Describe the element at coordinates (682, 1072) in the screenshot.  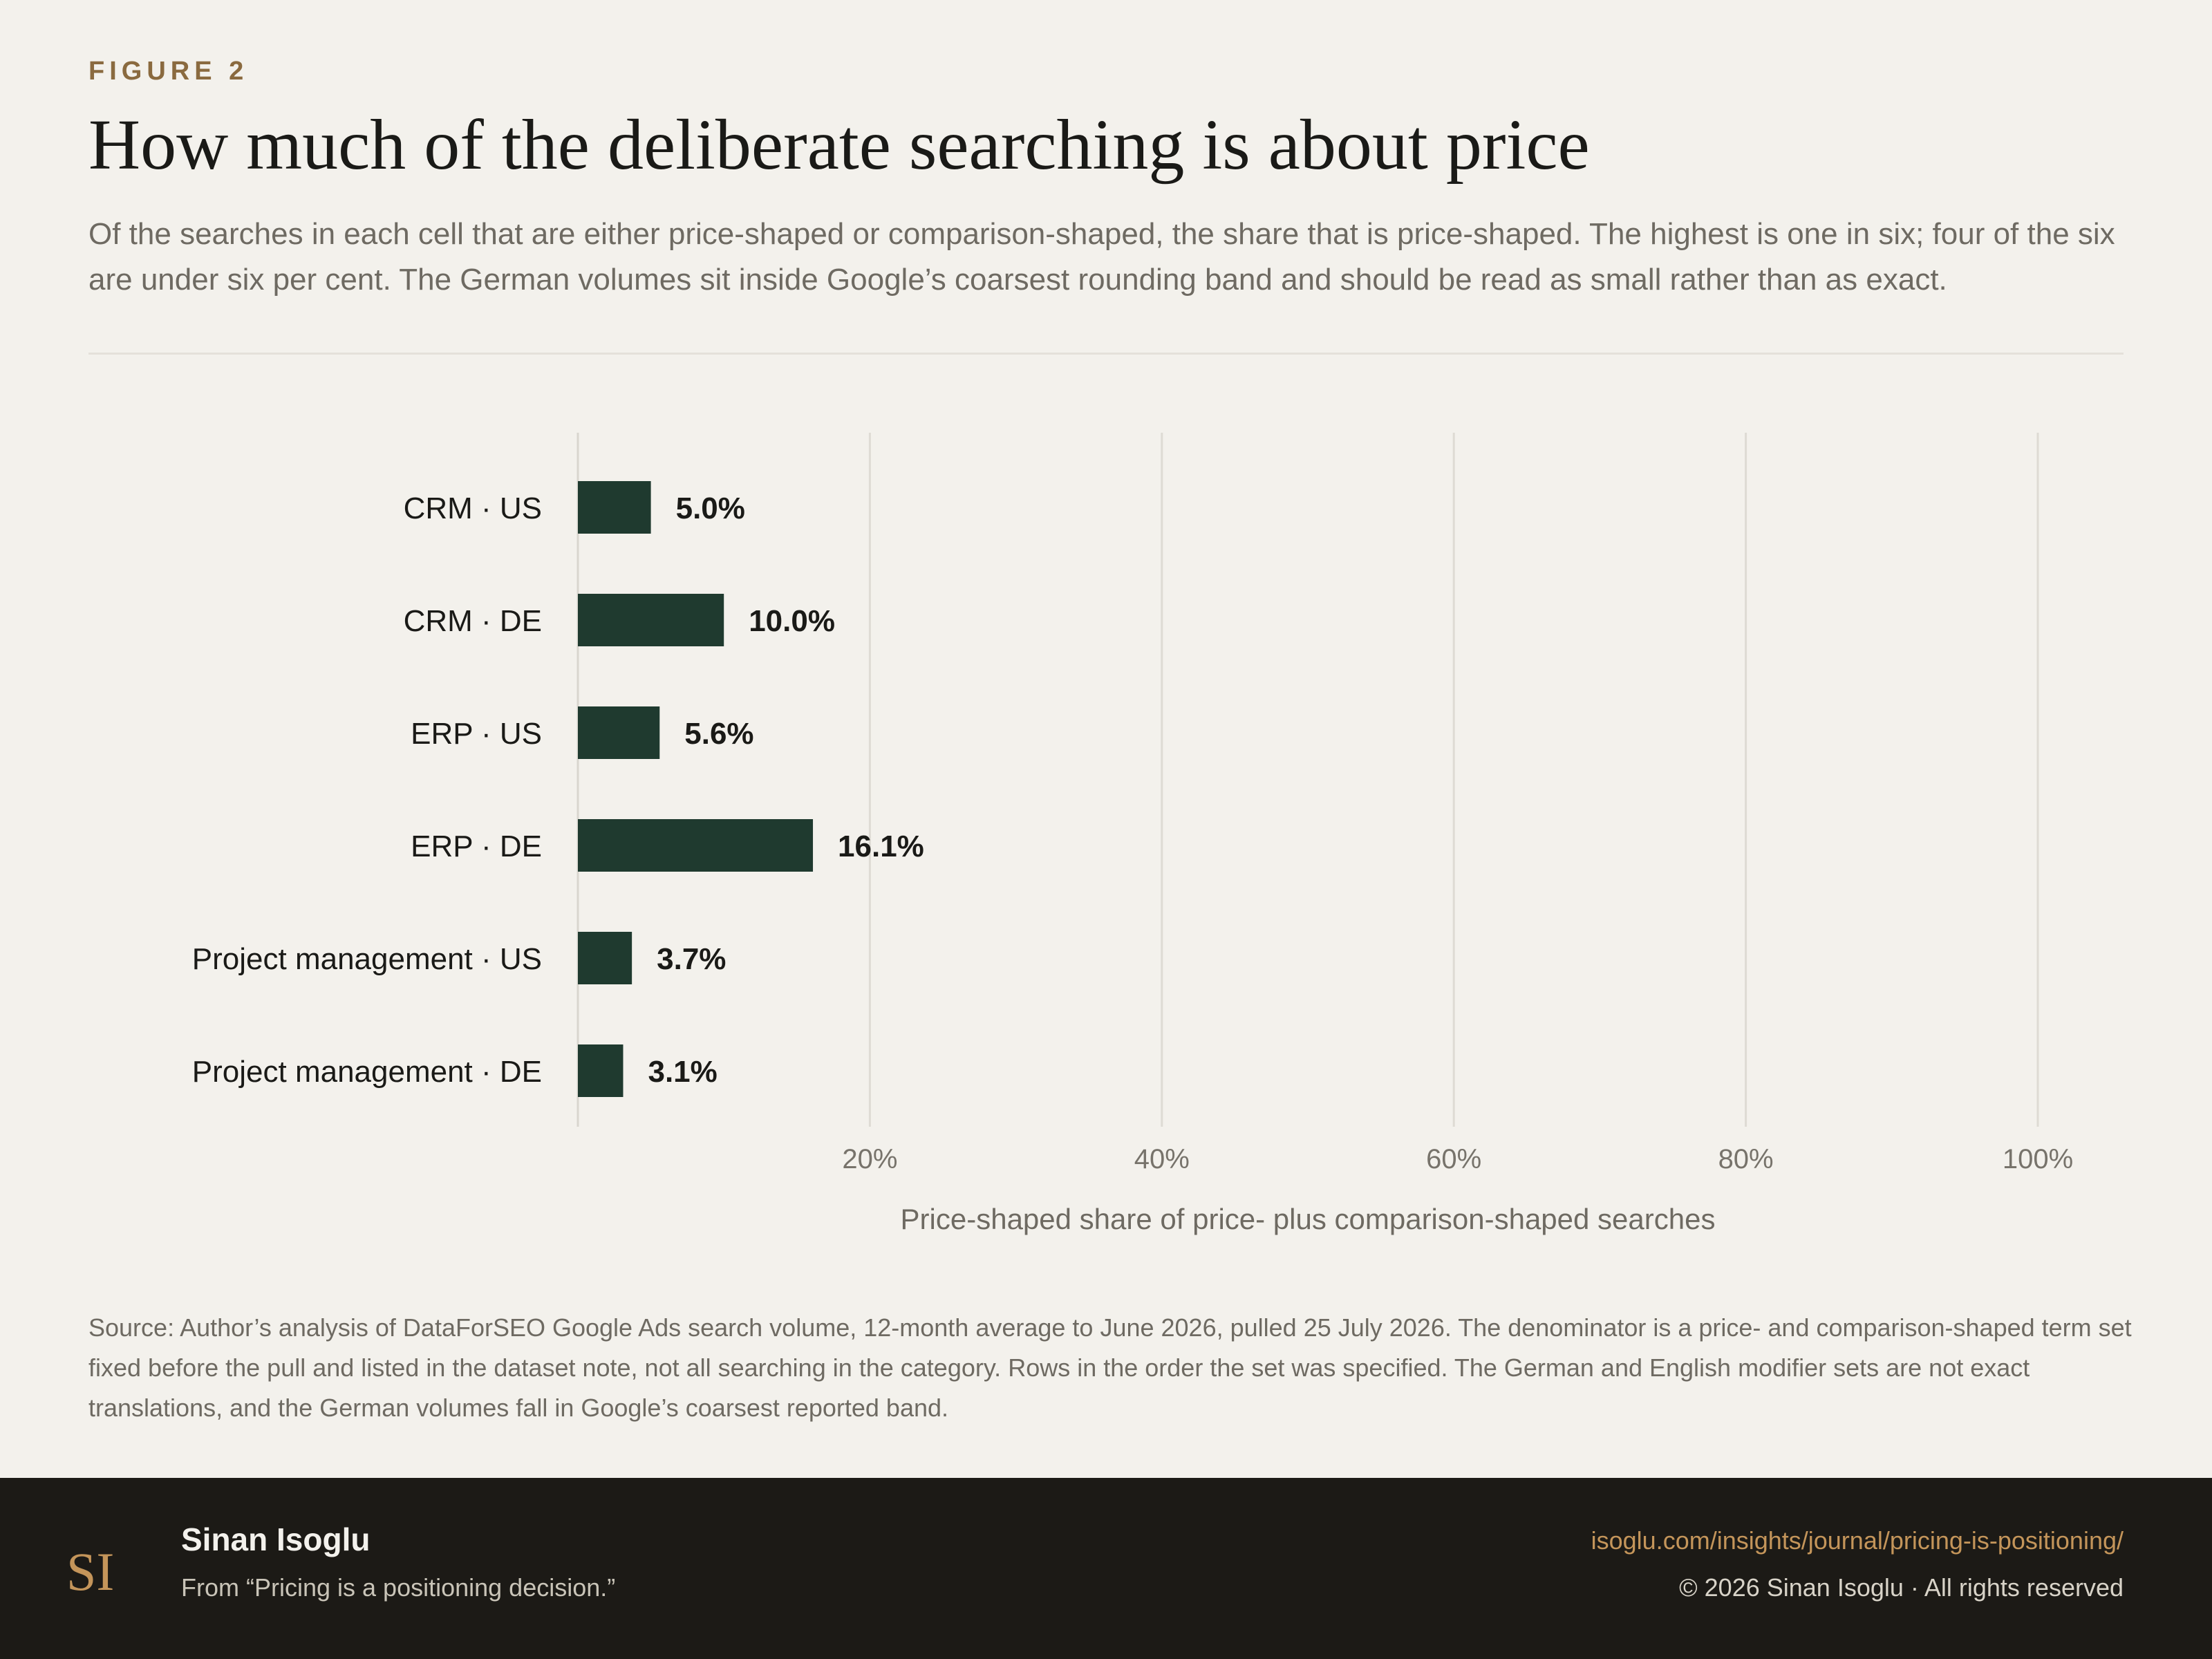
I see `value-label: 3.1%` at that location.